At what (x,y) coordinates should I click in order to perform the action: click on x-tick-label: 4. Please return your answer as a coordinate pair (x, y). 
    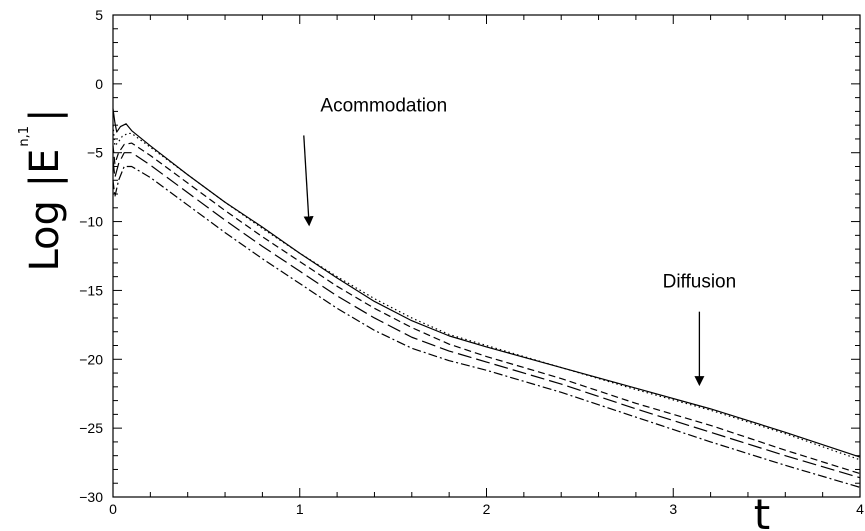
    Looking at the image, I should click on (860, 509).